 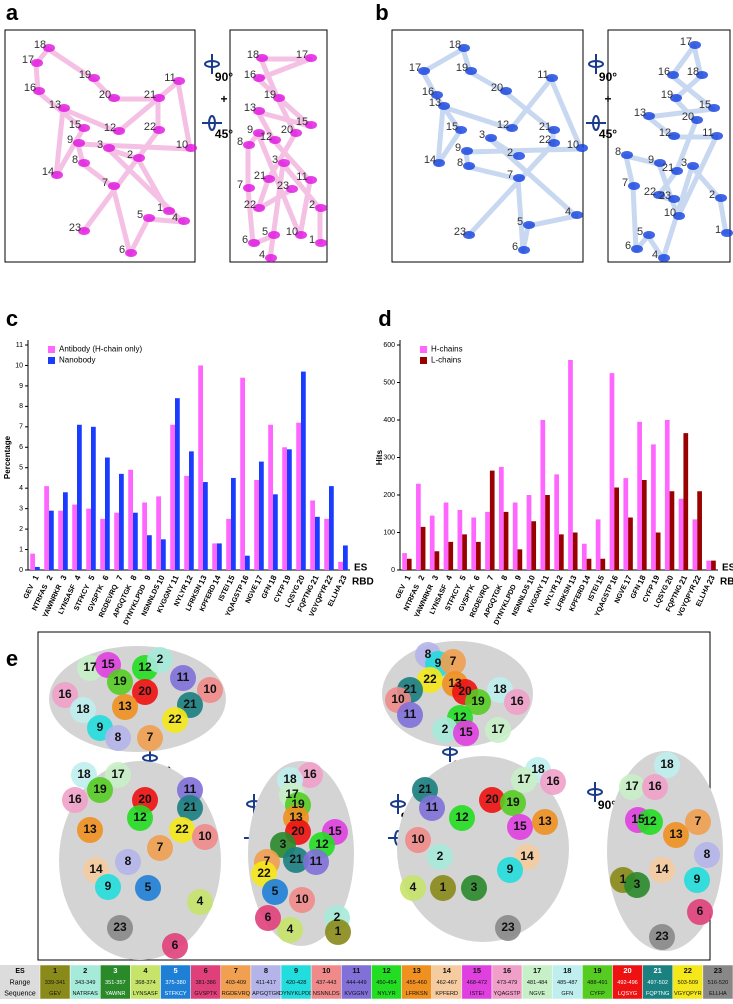 I want to click on table-header-bg, so click(x=20, y=982).